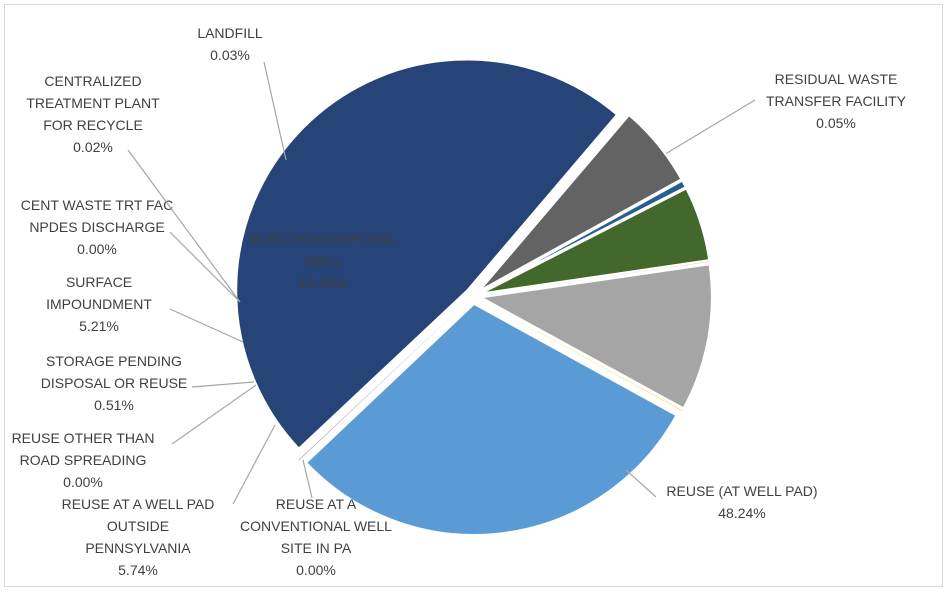  I want to click on slice-label-line: REUSE OTHER THAN, so click(83, 438).